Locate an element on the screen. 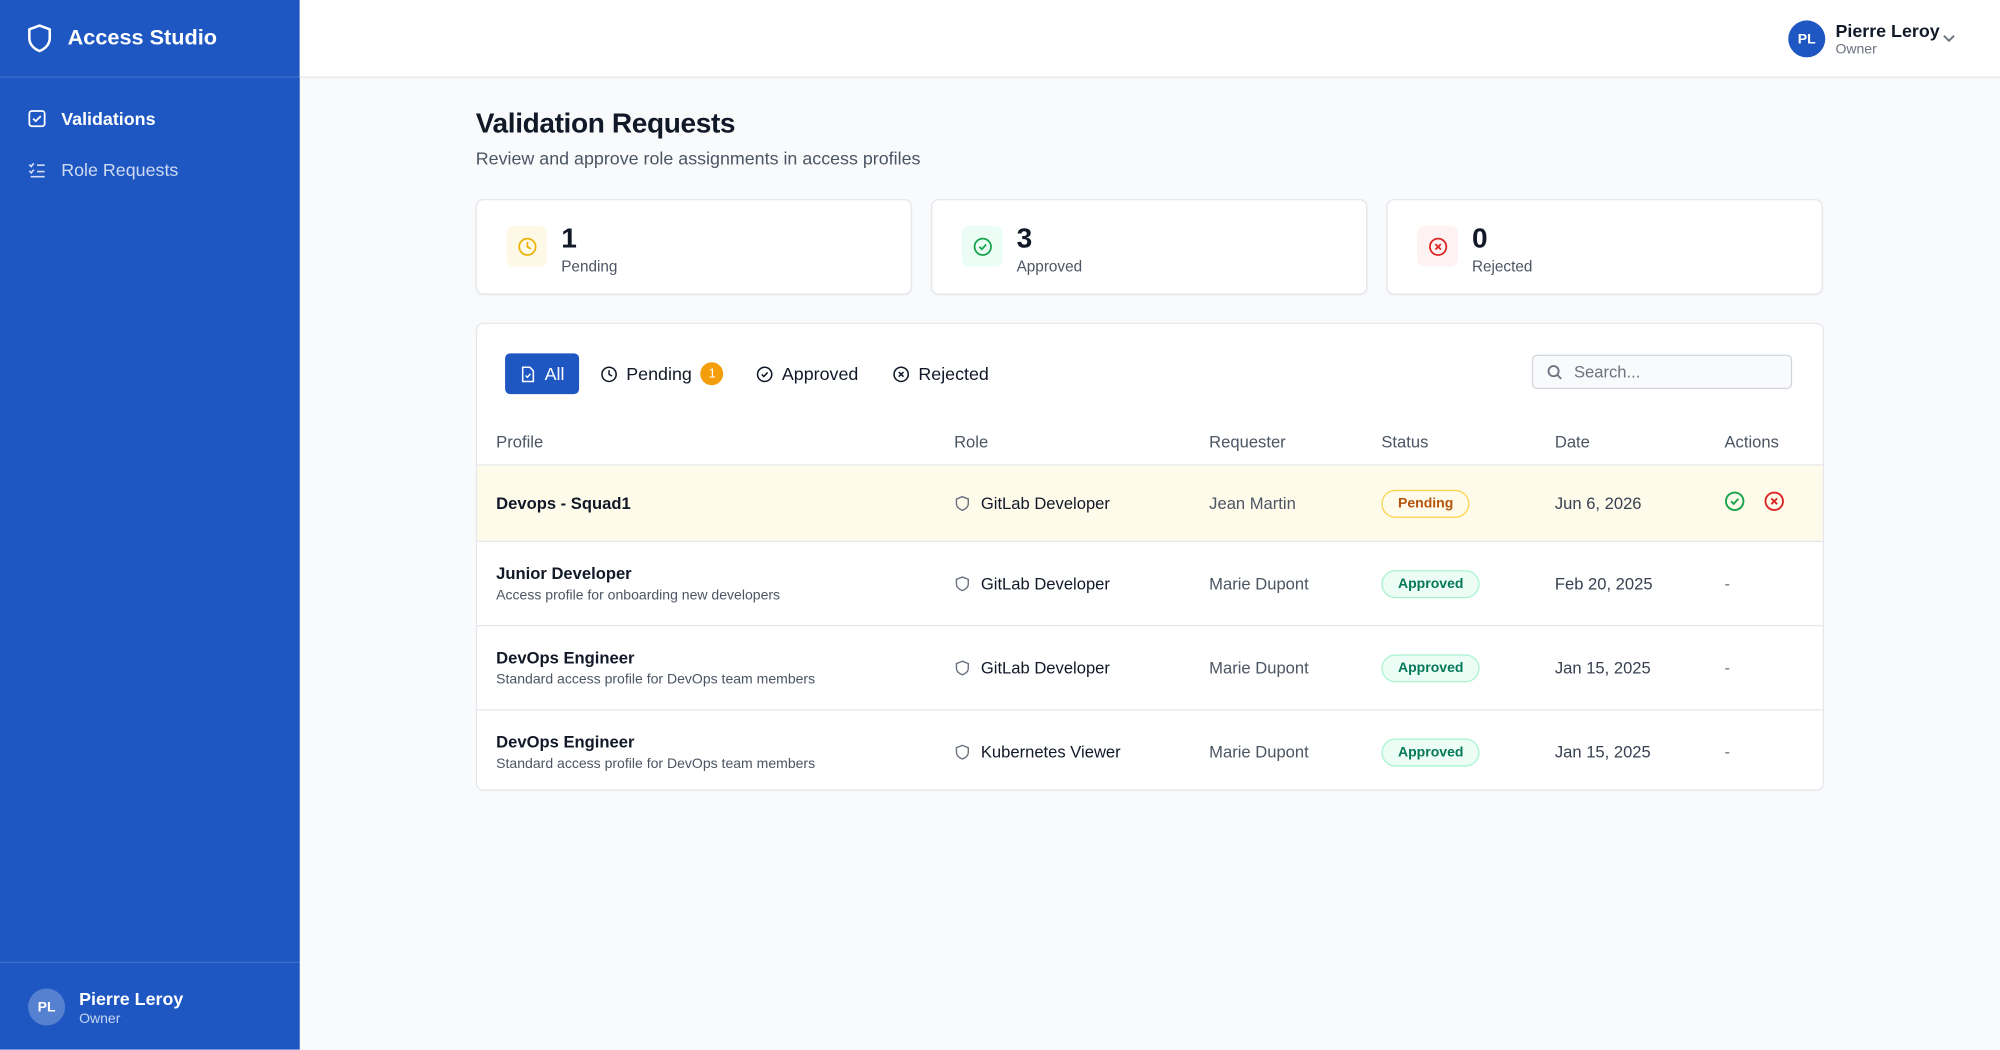 The height and width of the screenshot is (1050, 2000). search-icon is located at coordinates (1554, 371).